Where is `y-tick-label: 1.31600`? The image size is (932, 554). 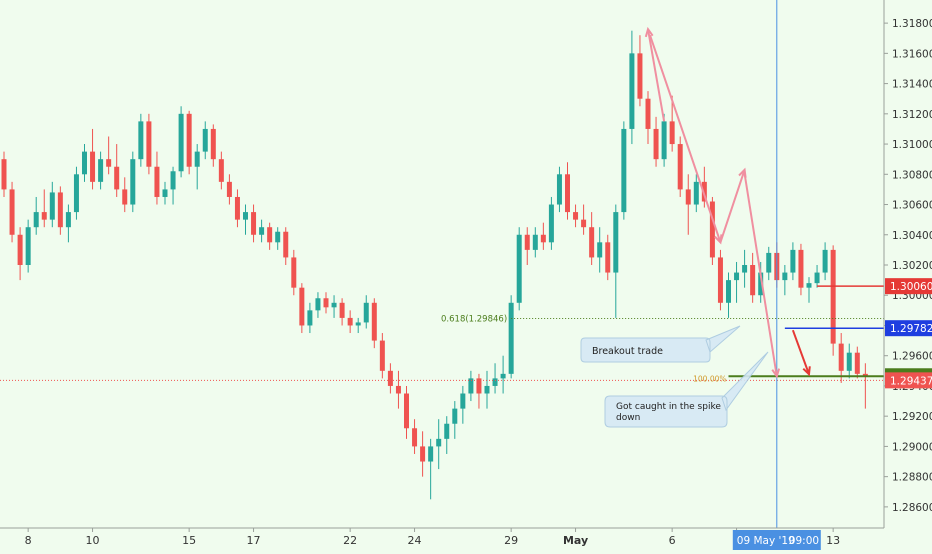 y-tick-label: 1.31600 is located at coordinates (912, 54).